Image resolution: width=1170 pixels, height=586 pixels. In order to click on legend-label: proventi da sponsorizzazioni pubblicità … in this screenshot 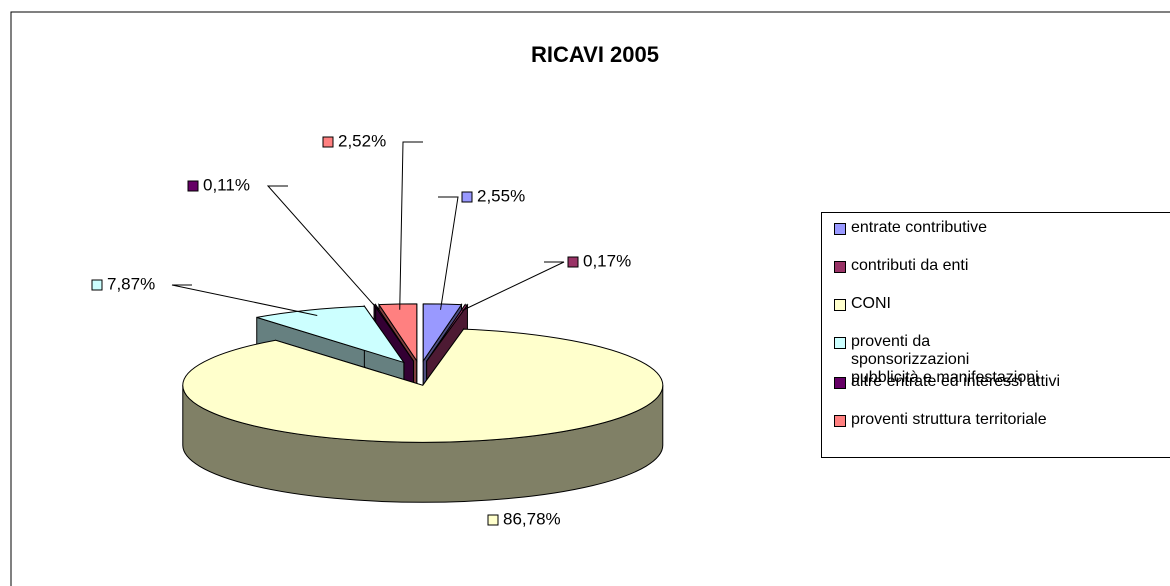, I will do `click(945, 359)`.